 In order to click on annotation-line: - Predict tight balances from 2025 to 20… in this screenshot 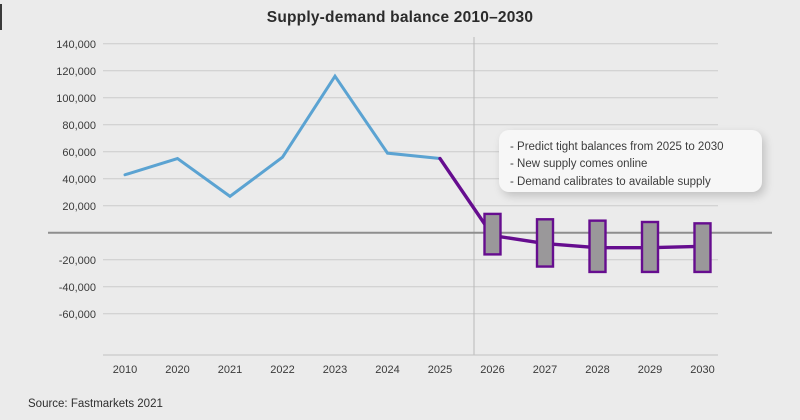, I will do `click(617, 147)`.